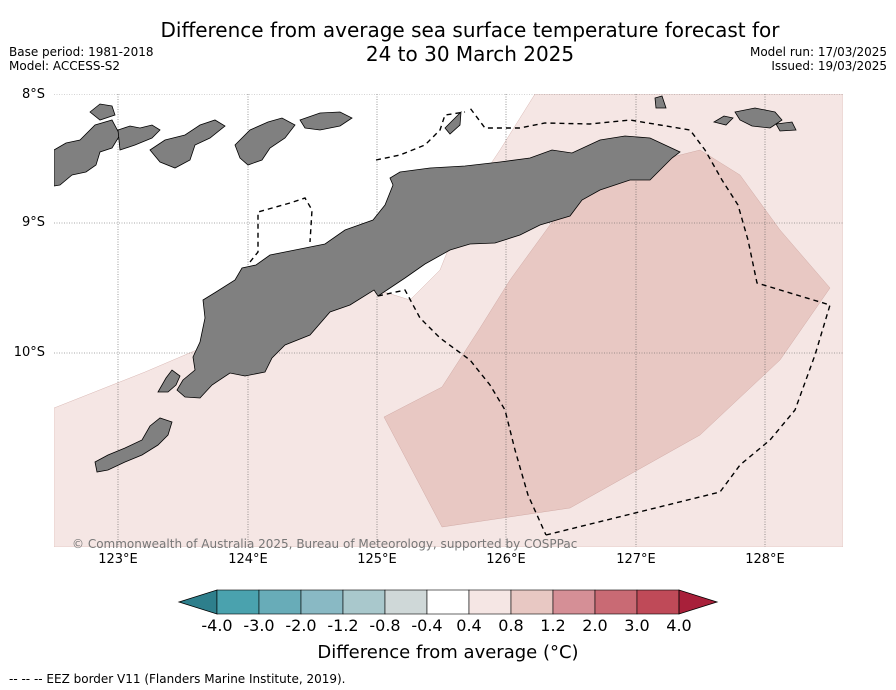  What do you see at coordinates (118, 559) in the screenshot?
I see `lon-label-123e: 123°E` at bounding box center [118, 559].